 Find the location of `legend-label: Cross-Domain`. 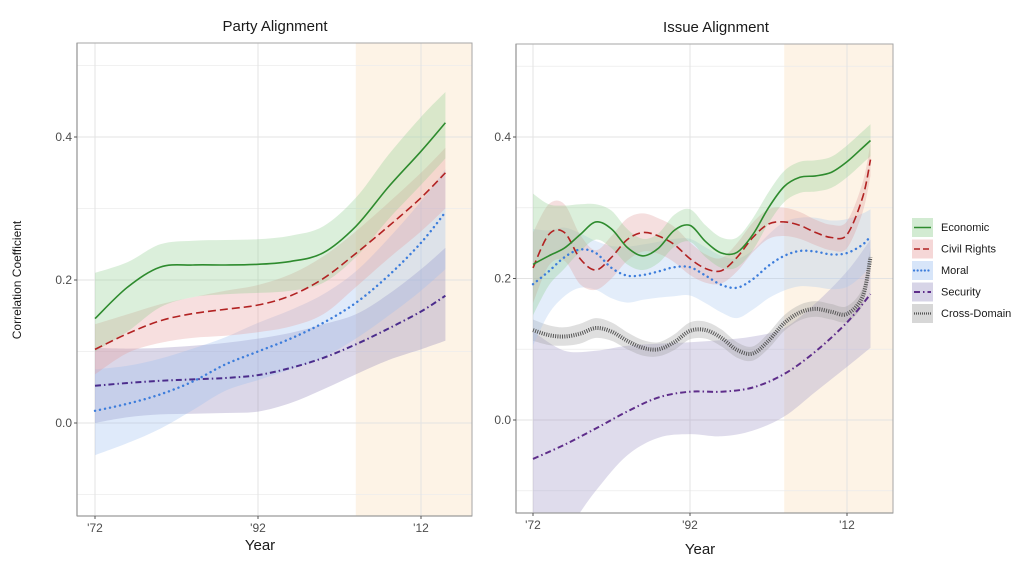

legend-label: Cross-Domain is located at coordinates (976, 314).